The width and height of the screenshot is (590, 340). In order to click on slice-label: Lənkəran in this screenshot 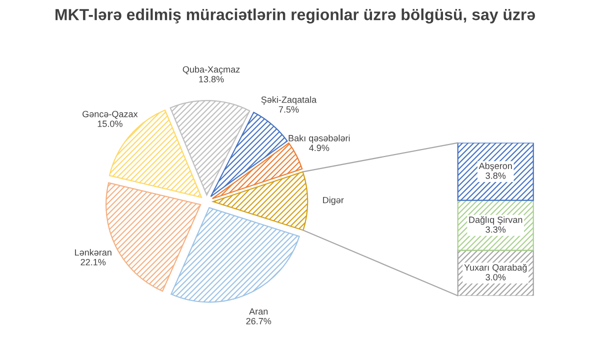, I will do `click(93, 252)`.